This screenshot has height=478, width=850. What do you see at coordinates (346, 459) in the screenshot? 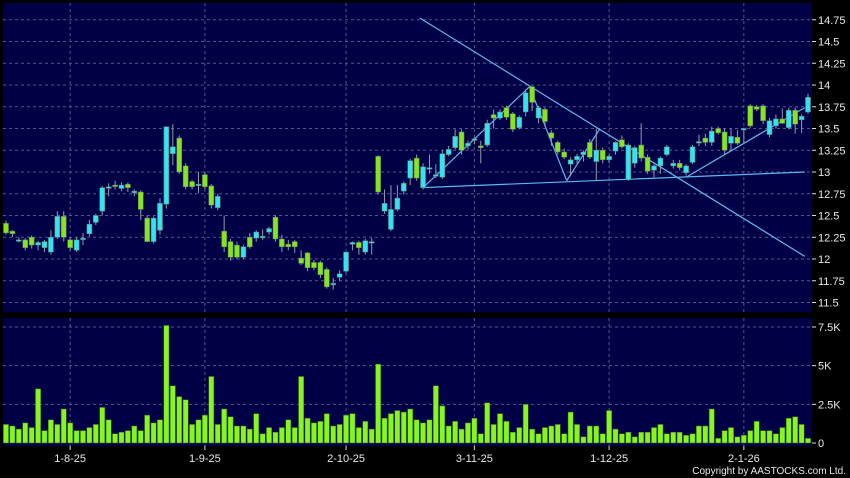
I see `date-tick-label: 2-10-25` at bounding box center [346, 459].